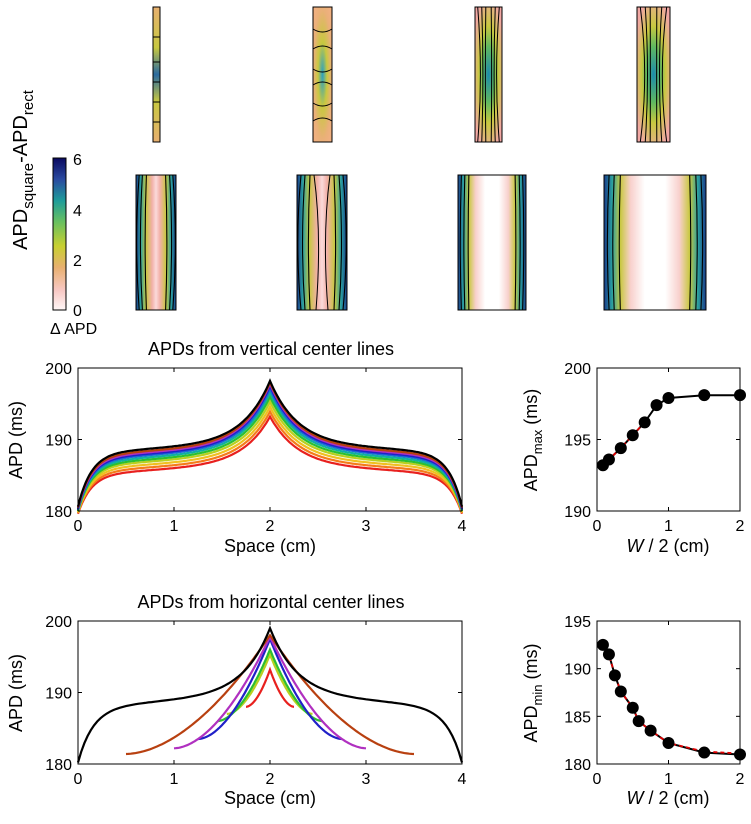  I want to click on colorbar-tick-4: 4, so click(77, 211).